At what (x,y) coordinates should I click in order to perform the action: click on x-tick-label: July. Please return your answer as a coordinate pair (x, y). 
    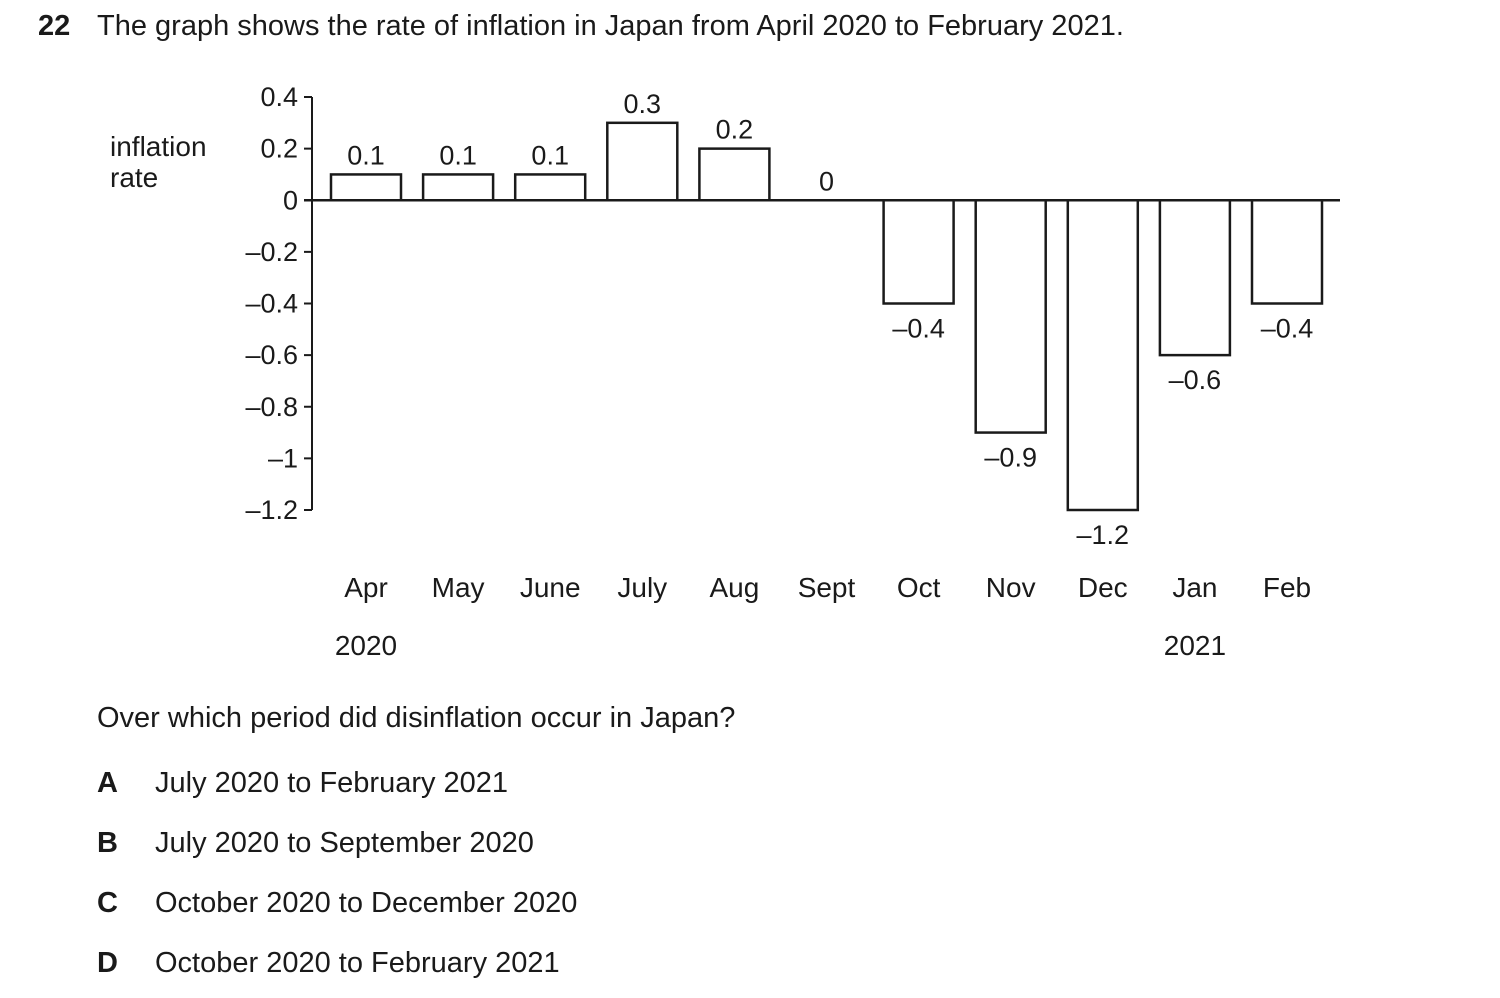
    Looking at the image, I should click on (642, 587).